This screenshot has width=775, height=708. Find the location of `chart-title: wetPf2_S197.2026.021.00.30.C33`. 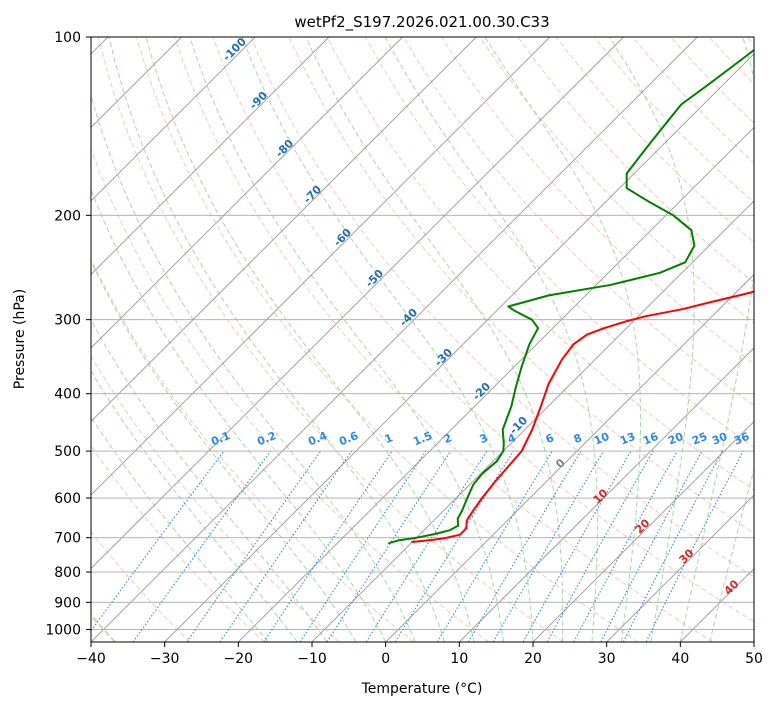

chart-title: wetPf2_S197.2026.021.00.30.C33 is located at coordinates (421, 22).